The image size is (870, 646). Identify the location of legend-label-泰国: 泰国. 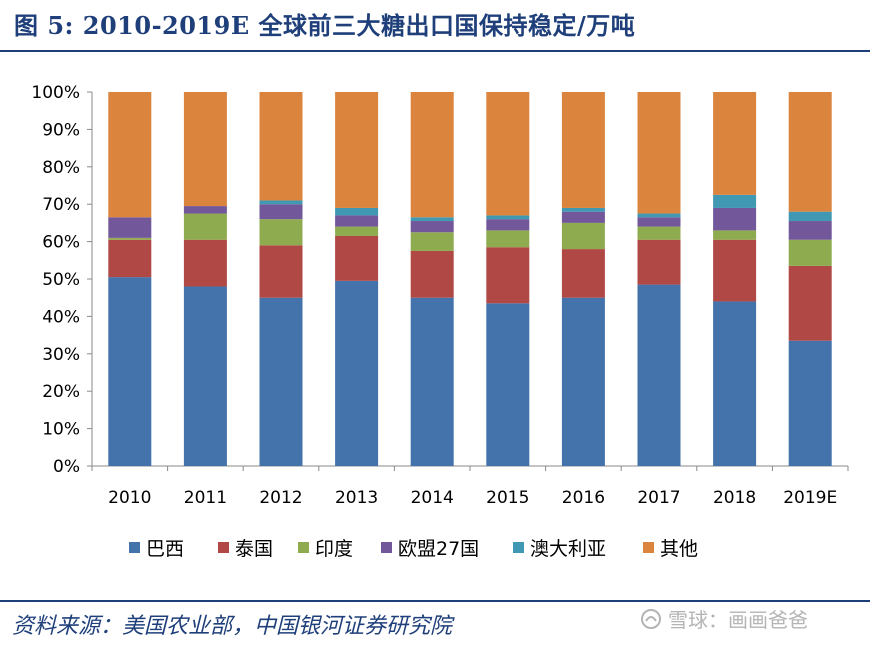
(254, 549).